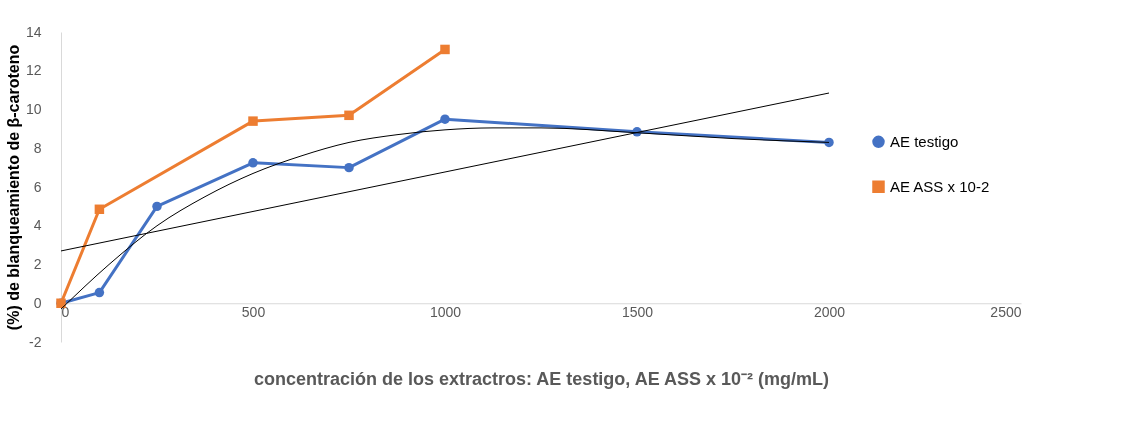 This screenshot has width=1142, height=421. What do you see at coordinates (541, 378) in the screenshot?
I see `x-axis-title: concentración de los extractros: AE testigo, AE ASS x 10⁻² (mg/mL)` at bounding box center [541, 378].